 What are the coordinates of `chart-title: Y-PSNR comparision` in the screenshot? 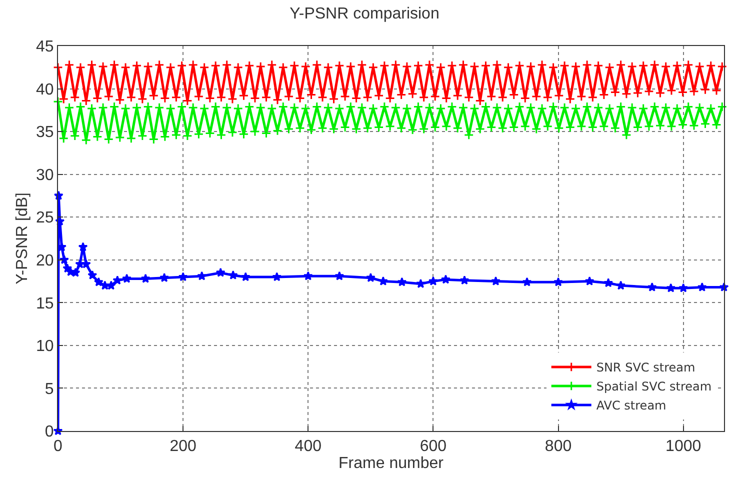 It's located at (365, 13).